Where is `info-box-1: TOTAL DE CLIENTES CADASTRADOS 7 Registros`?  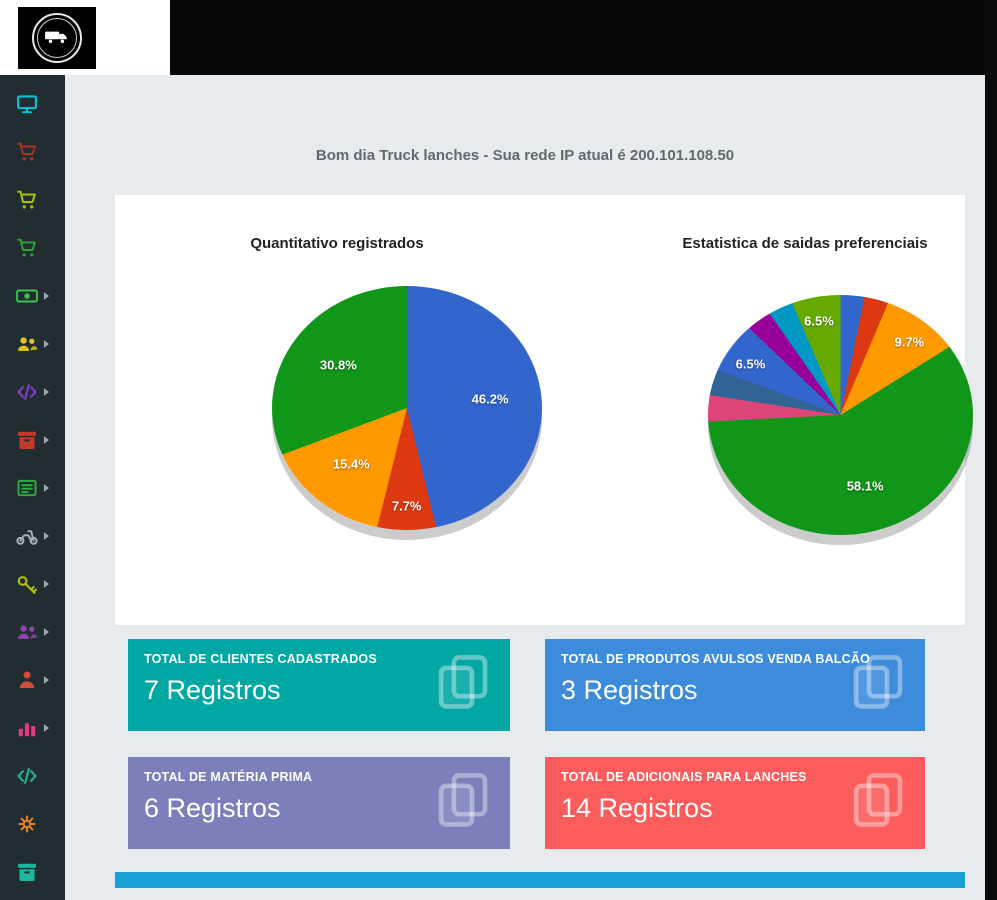
info-box-1: TOTAL DE CLIENTES CADASTRADOS 7 Registros is located at coordinates (319, 685).